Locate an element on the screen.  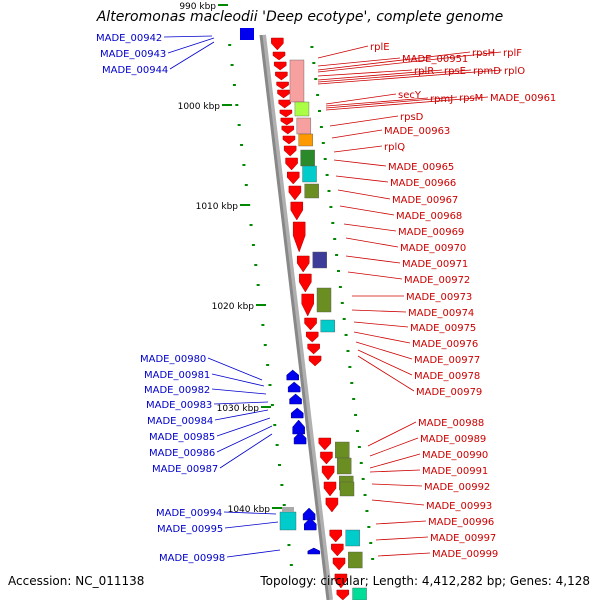
gene-label-left: MADE_00986 is located at coordinates (182, 453).